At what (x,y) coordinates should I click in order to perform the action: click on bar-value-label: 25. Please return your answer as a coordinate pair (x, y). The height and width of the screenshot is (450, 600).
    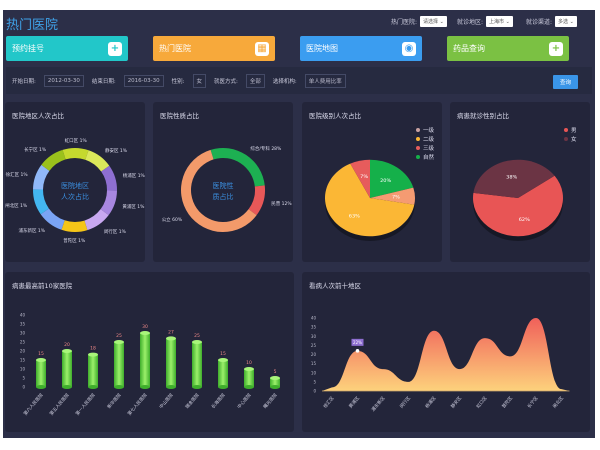
    Looking at the image, I should click on (197, 336).